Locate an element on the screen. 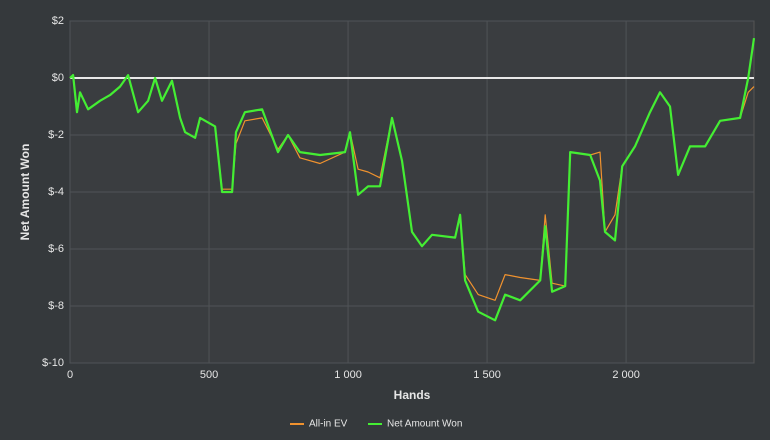 Image resolution: width=770 pixels, height=440 pixels. y-tick-label: $-10 is located at coordinates (53, 363).